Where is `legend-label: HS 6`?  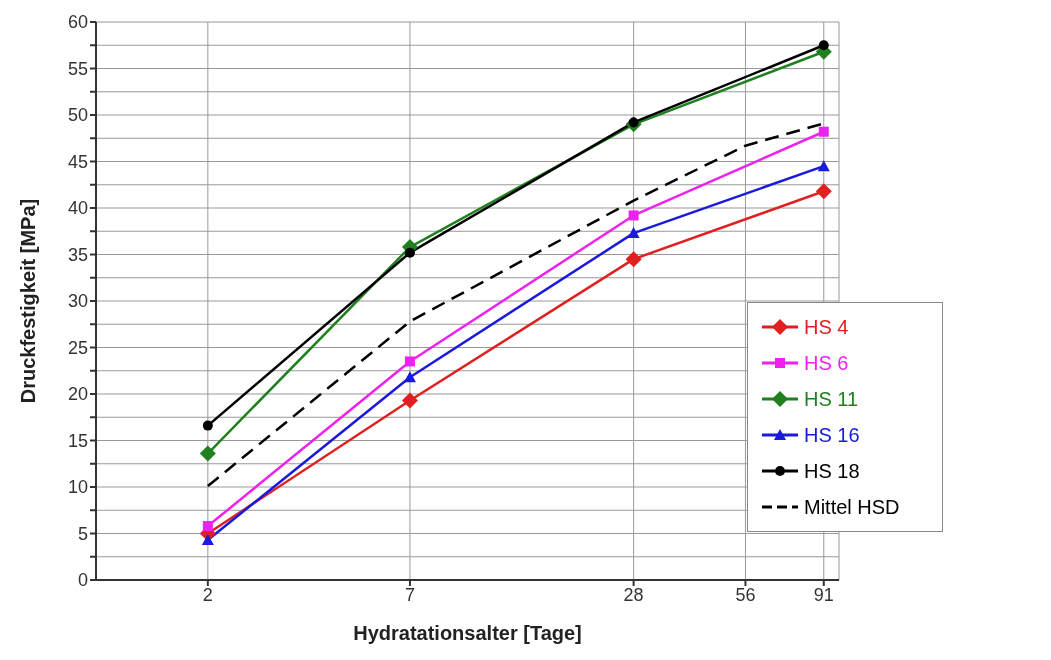 legend-label: HS 6 is located at coordinates (826, 363).